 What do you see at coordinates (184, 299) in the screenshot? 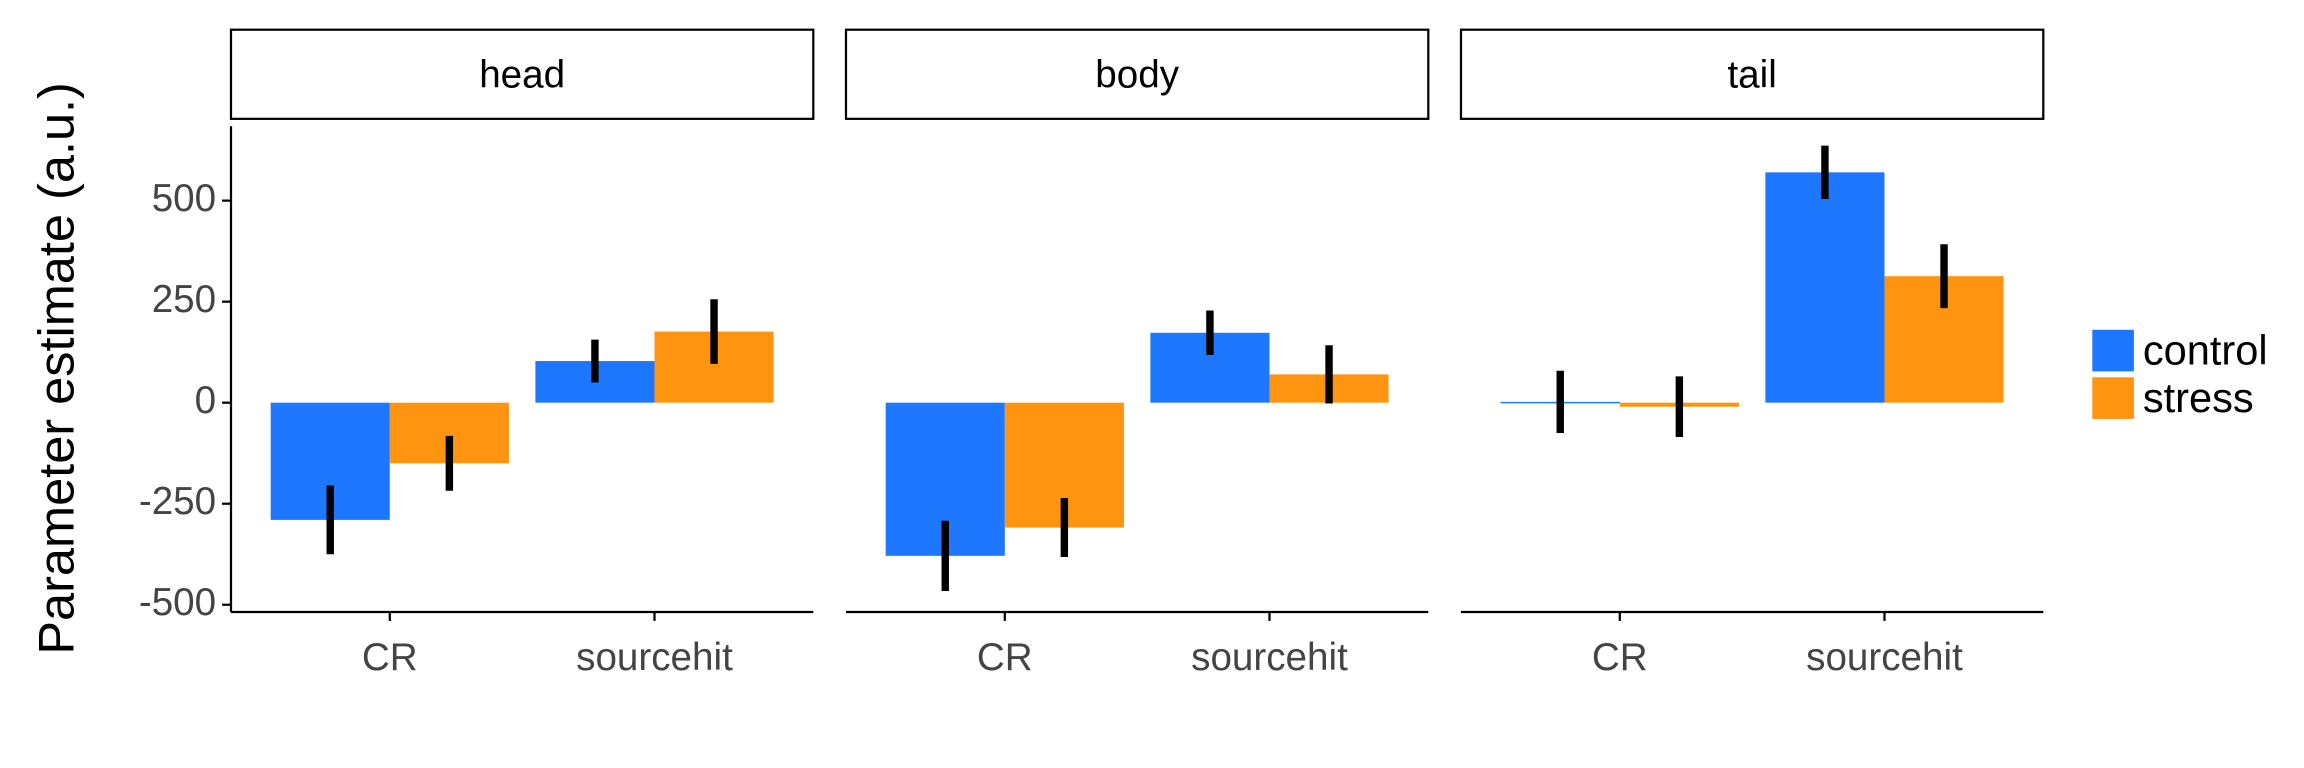
I see `y-tick-label: 250` at bounding box center [184, 299].